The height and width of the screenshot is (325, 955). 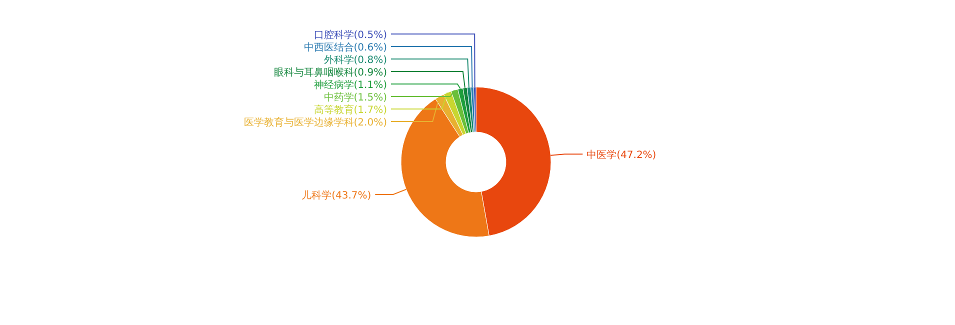 What do you see at coordinates (601, 155) in the screenshot?
I see `slice-label: 中医学` at bounding box center [601, 155].